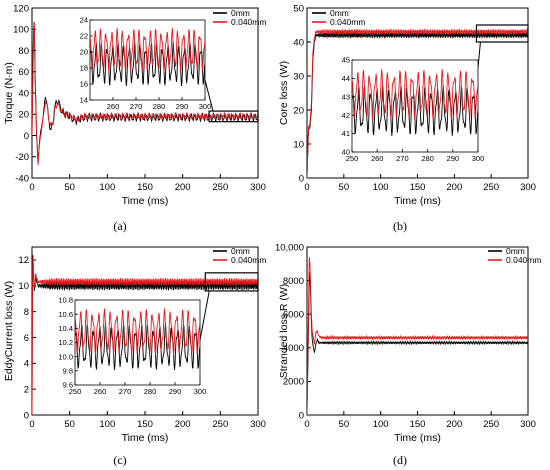  What do you see at coordinates (22, 157) in the screenshot?
I see `y-tick-label: -20` at bounding box center [22, 157].